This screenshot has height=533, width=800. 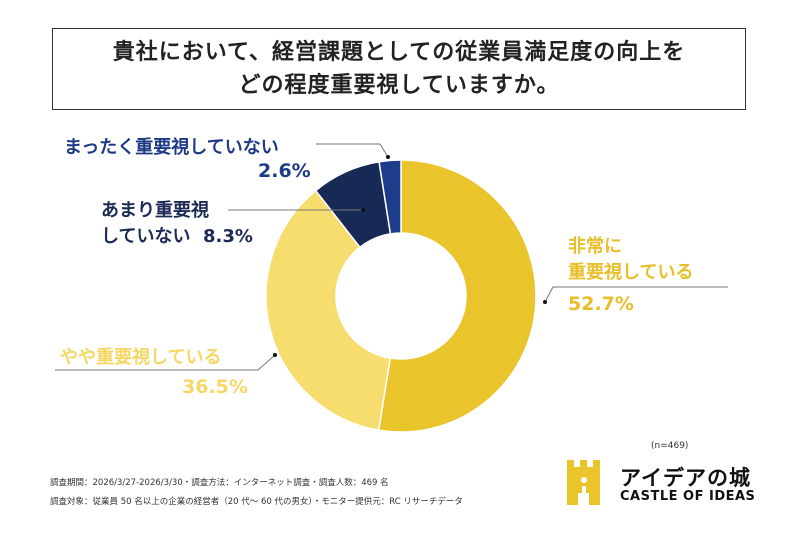 What do you see at coordinates (630, 260) in the screenshot?
I see `label-very-important: 非常に 重要視している` at bounding box center [630, 260].